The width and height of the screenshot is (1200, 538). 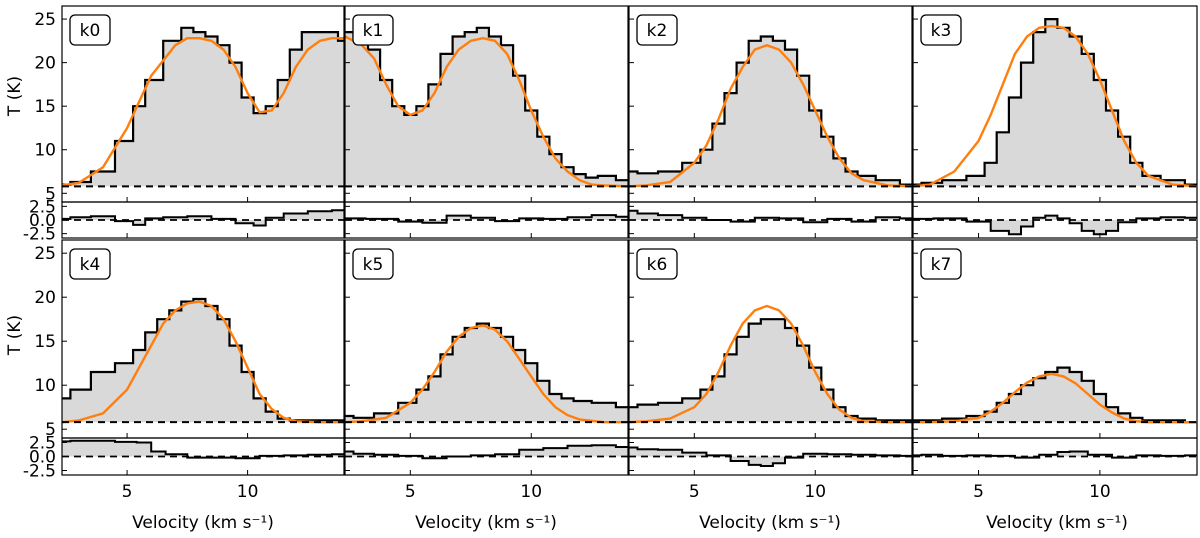 I want to click on plot-area-k5, so click(x=486, y=391).